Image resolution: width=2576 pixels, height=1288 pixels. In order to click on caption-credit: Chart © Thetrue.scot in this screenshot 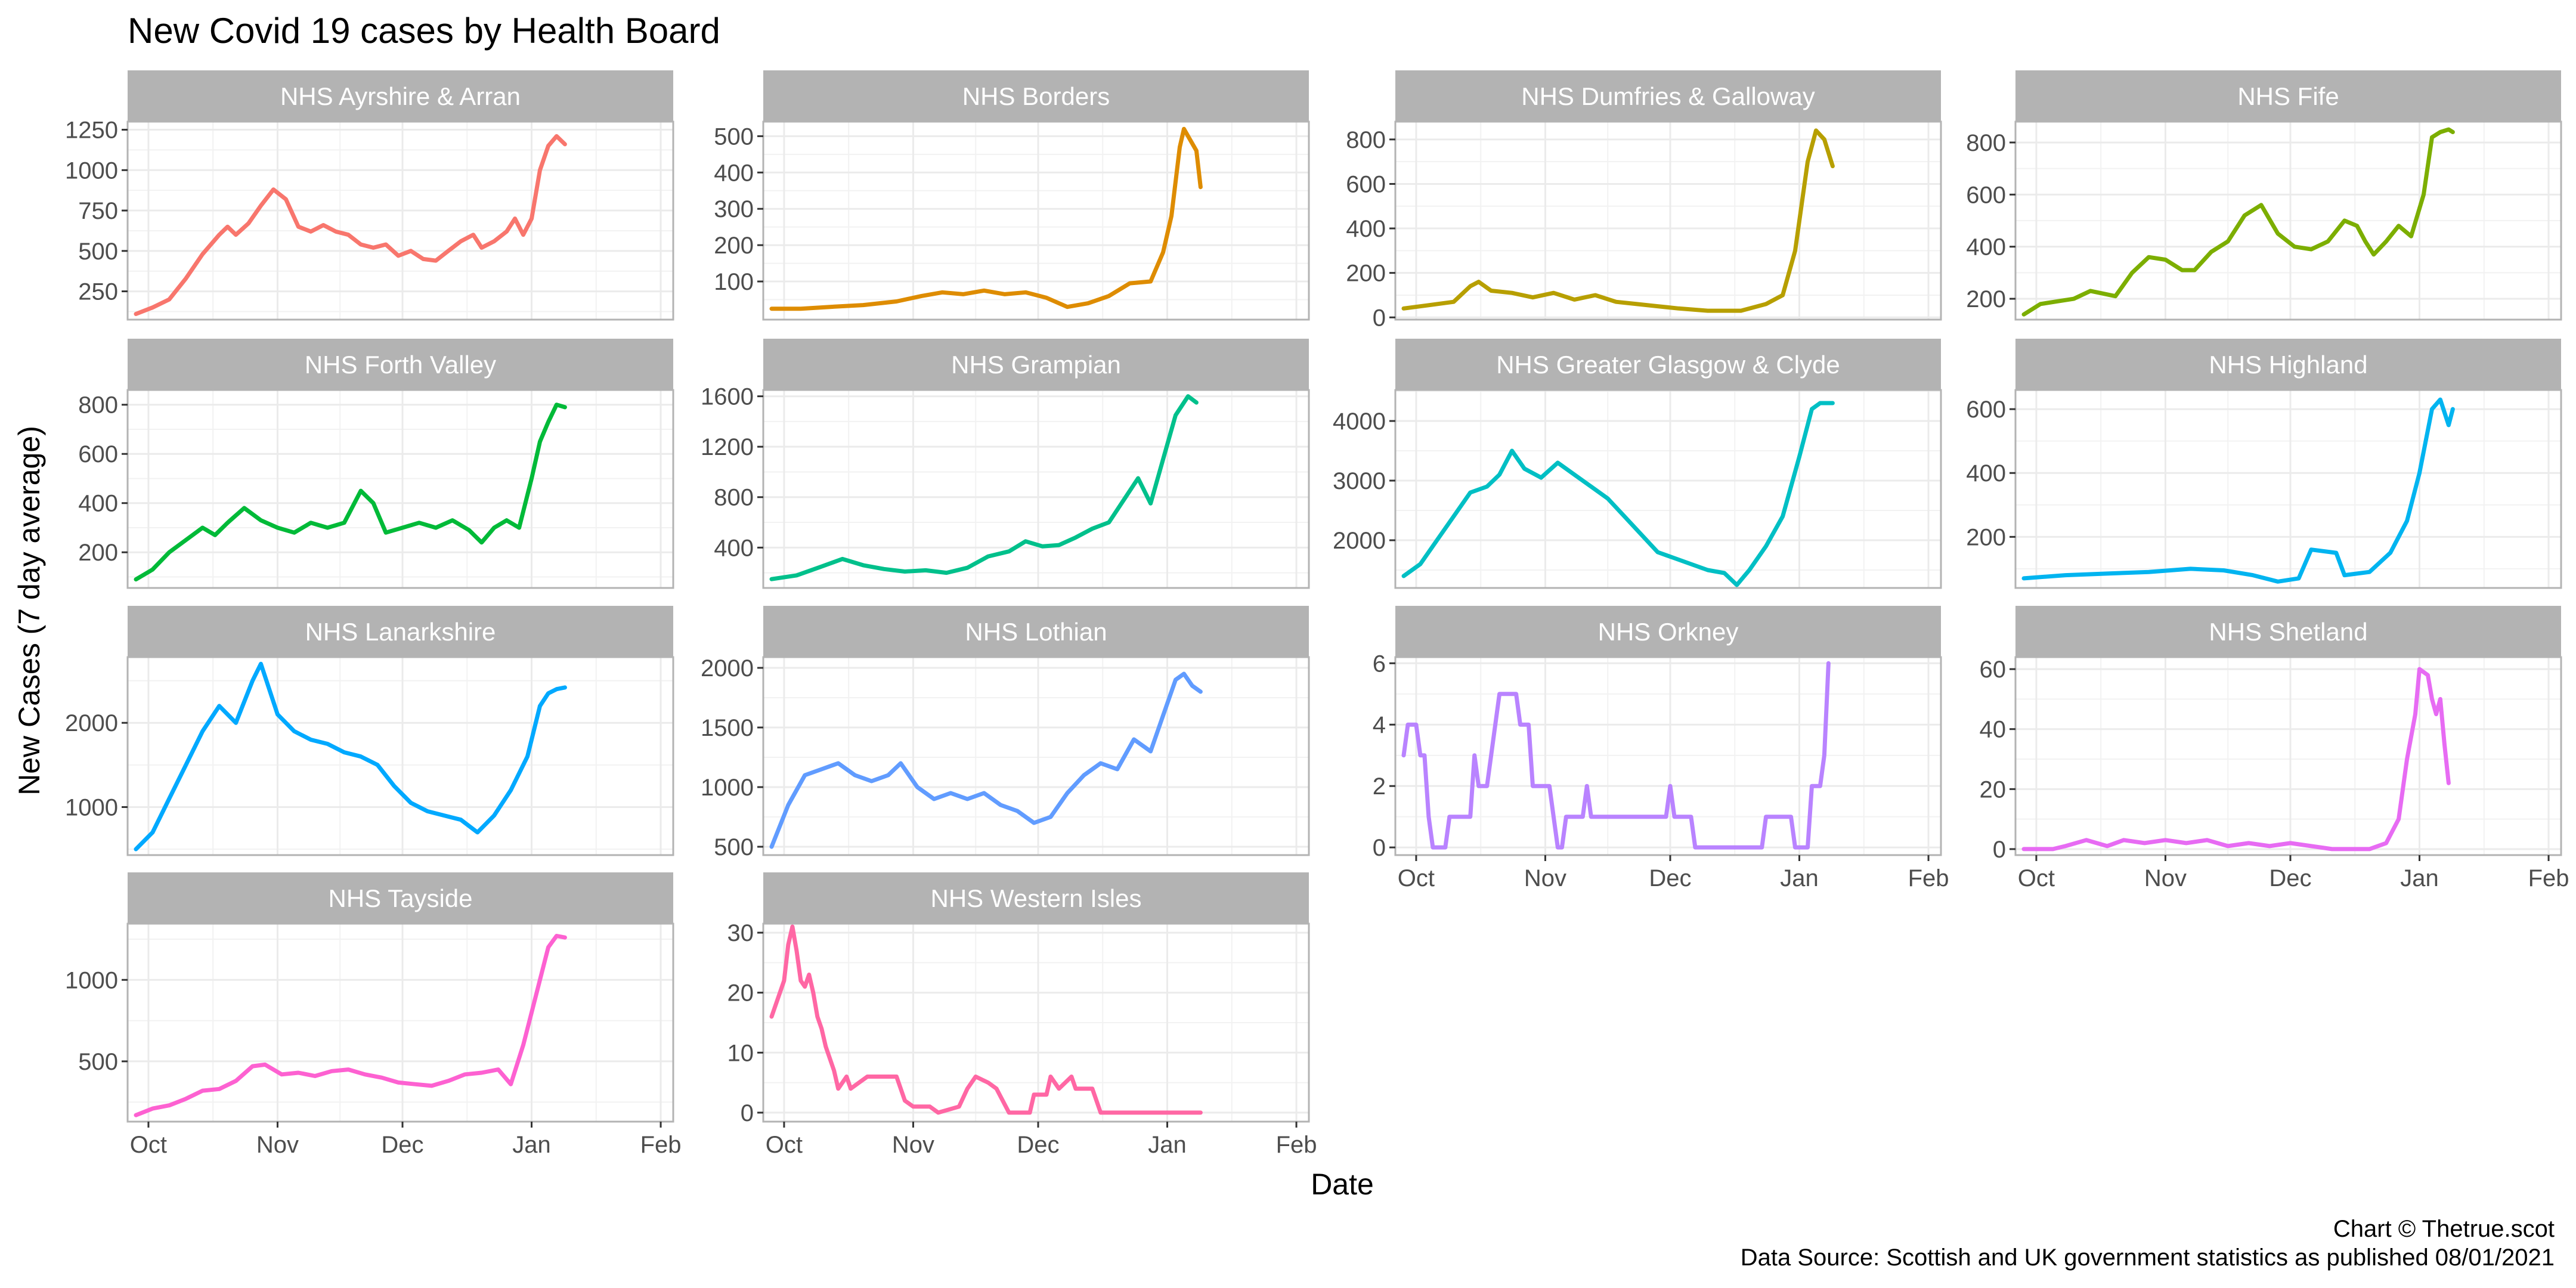, I will do `click(2444, 1229)`.